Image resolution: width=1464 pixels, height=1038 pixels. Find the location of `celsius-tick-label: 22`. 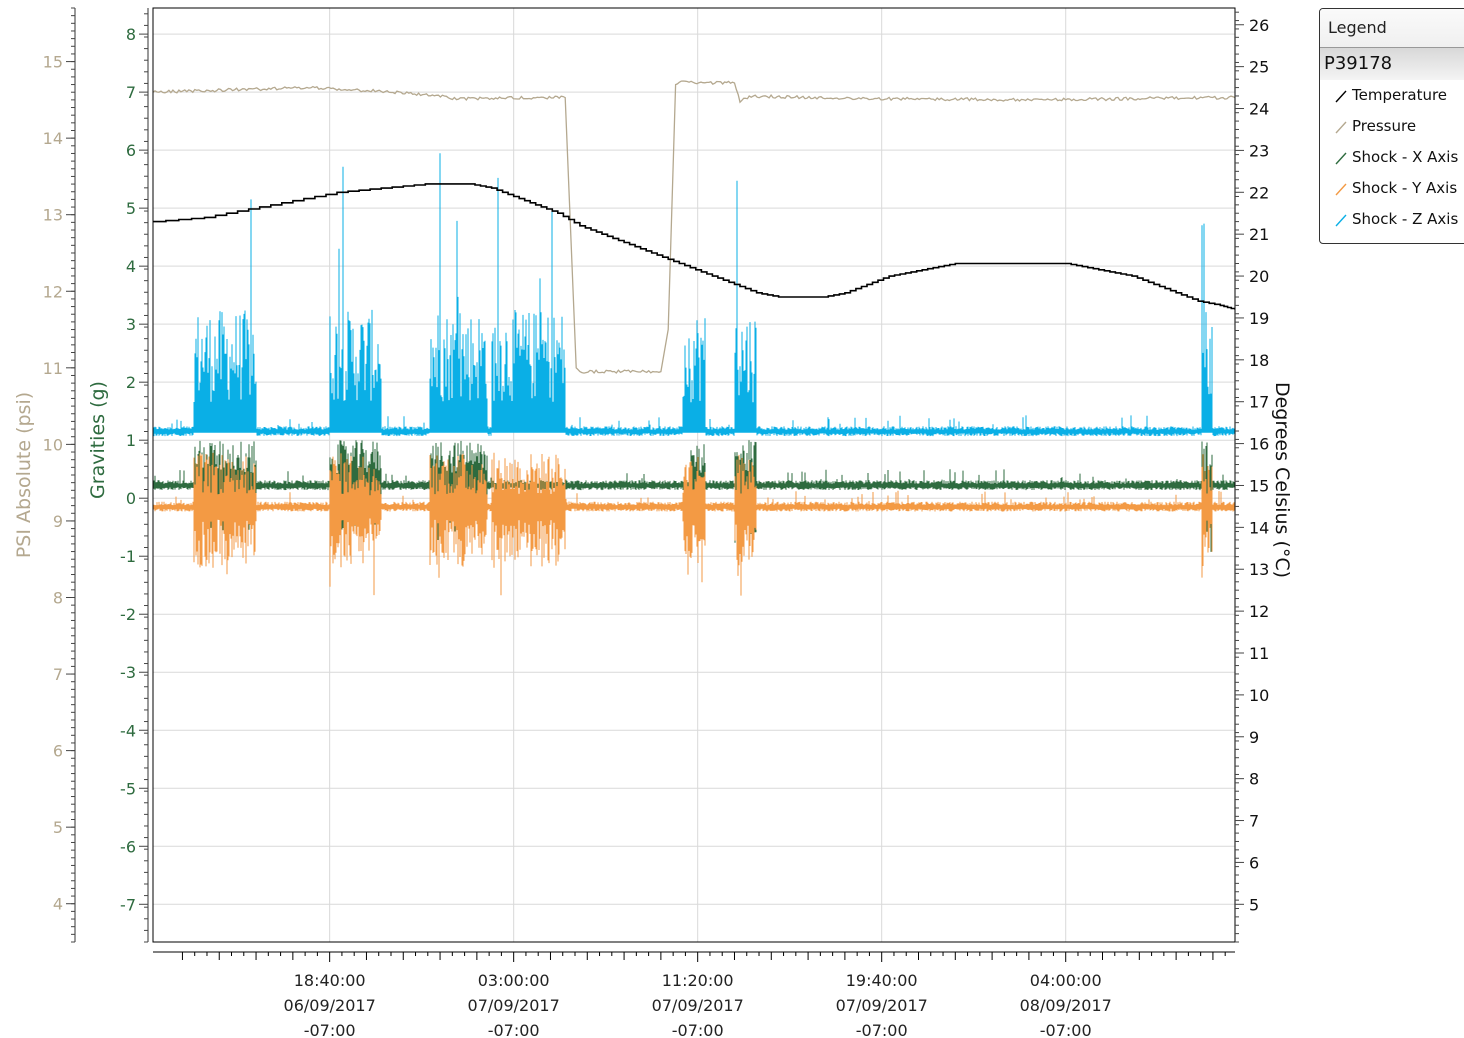

celsius-tick-label: 22 is located at coordinates (1259, 192).